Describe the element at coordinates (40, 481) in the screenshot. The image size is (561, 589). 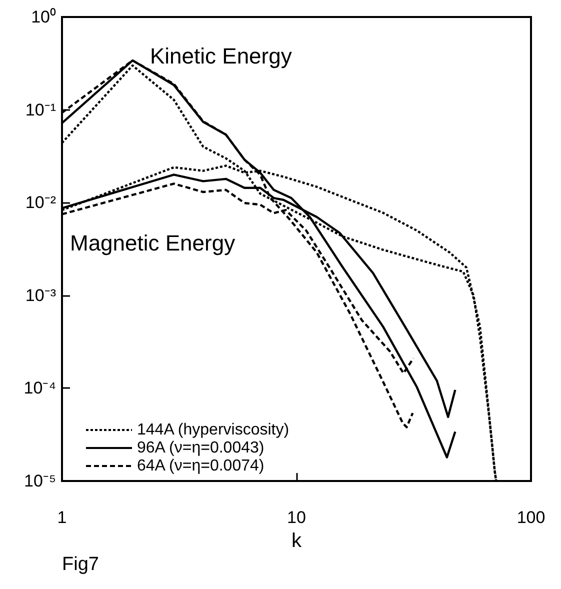
I see `y-tick-label: 10⁻⁵` at that location.